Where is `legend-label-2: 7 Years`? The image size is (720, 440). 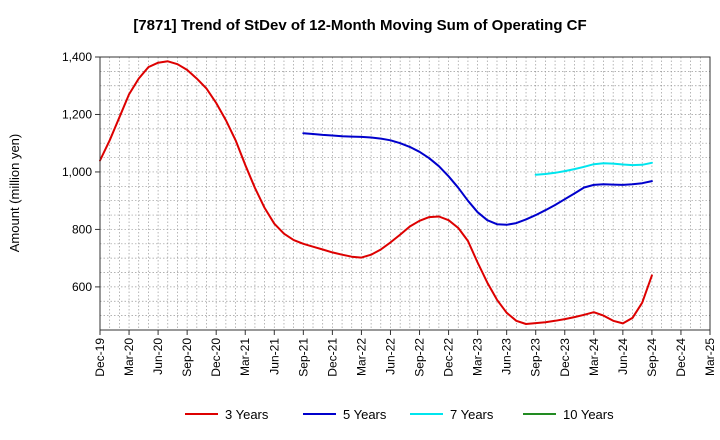
legend-label-2: 7 Years is located at coordinates (472, 414).